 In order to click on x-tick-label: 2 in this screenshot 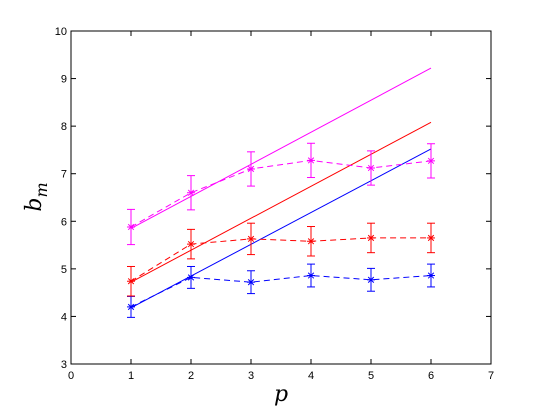, I will do `click(191, 376)`.